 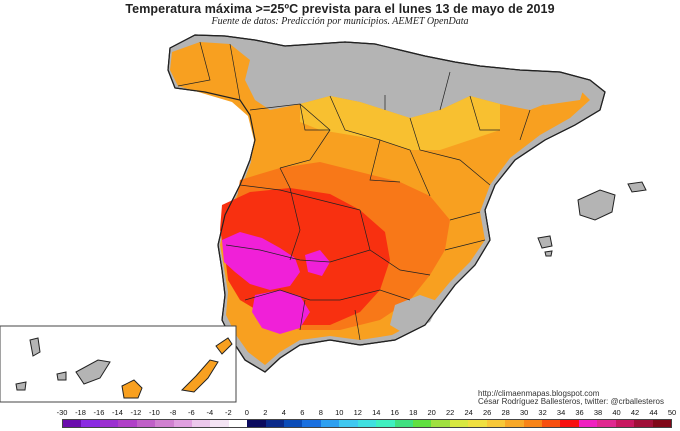 I want to click on legend-tick-label: 16, so click(x=394, y=412).